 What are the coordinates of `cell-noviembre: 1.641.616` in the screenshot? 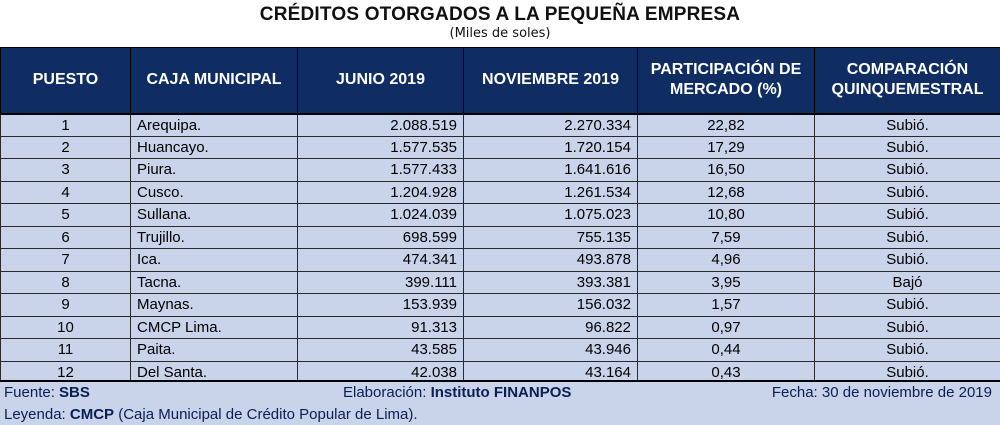 It's located at (550, 170).